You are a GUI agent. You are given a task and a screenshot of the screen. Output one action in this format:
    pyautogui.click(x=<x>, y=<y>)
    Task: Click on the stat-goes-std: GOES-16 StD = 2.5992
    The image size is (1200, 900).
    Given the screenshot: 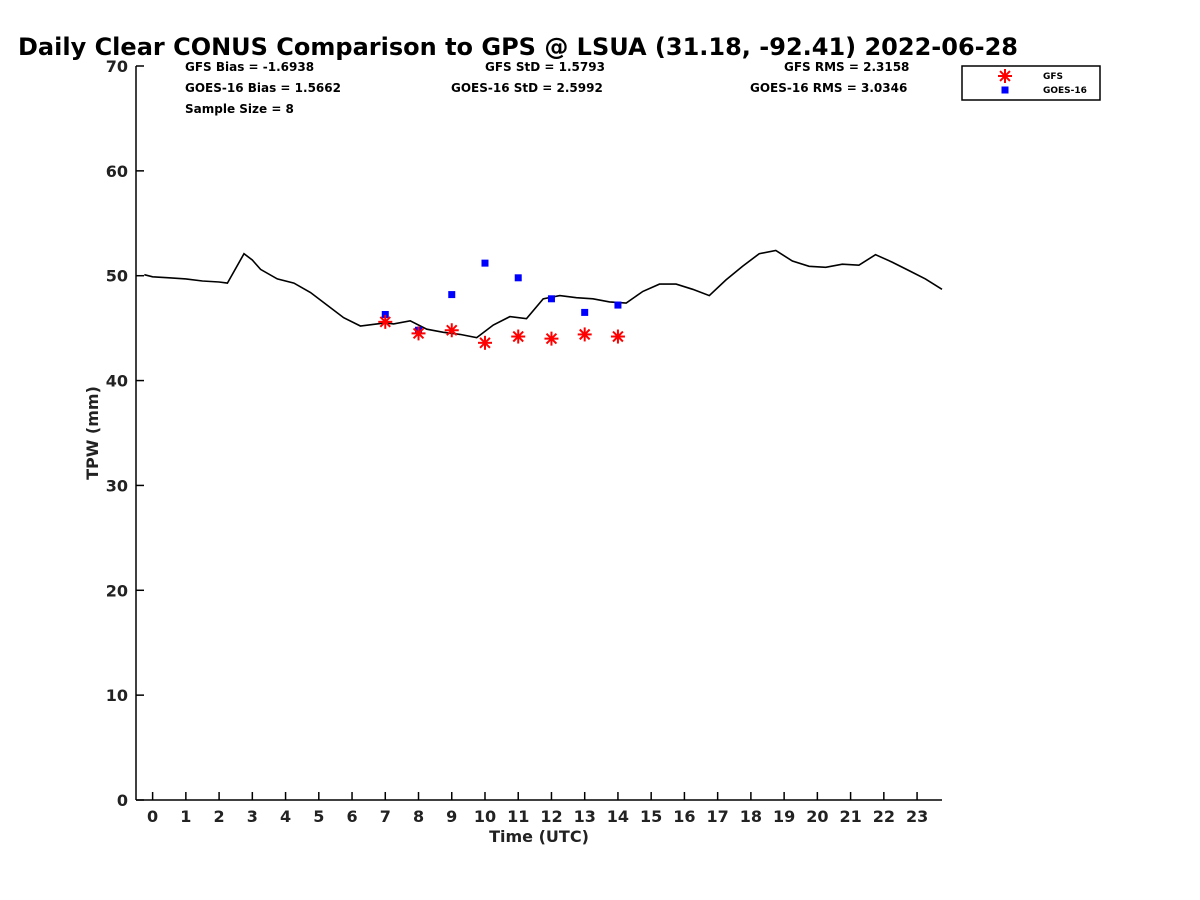 What is the action you would take?
    pyautogui.click(x=527, y=88)
    